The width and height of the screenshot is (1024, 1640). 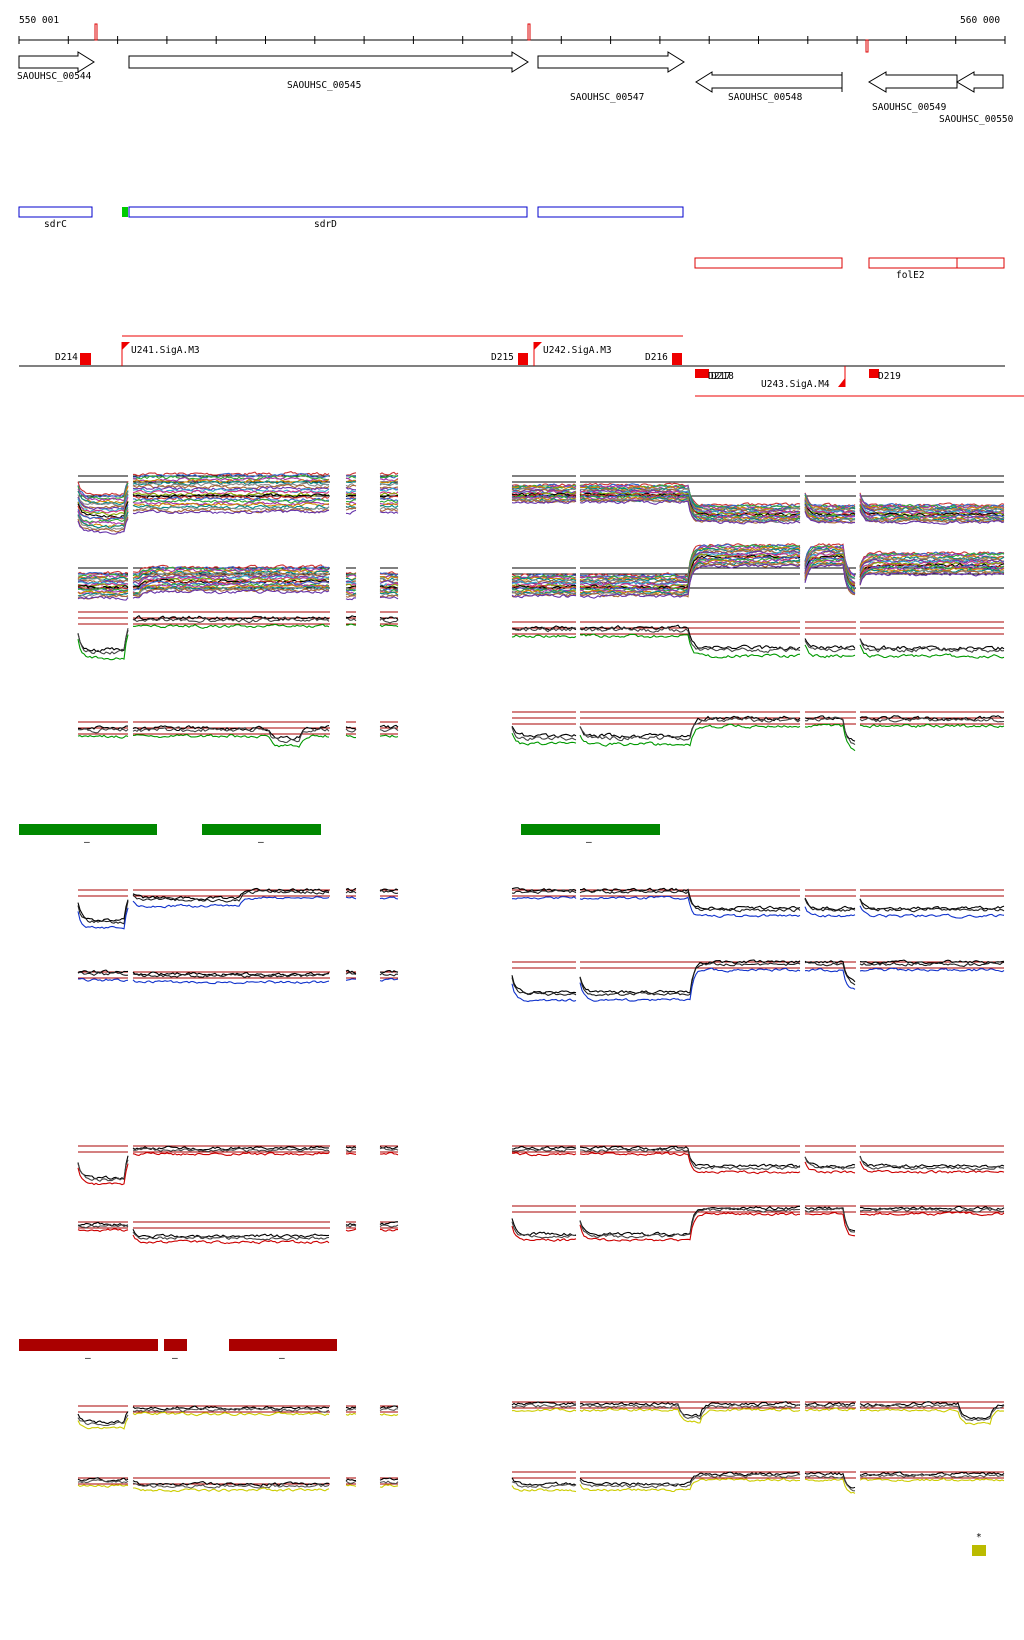 I want to click on segment-label: D218, so click(x=722, y=376).